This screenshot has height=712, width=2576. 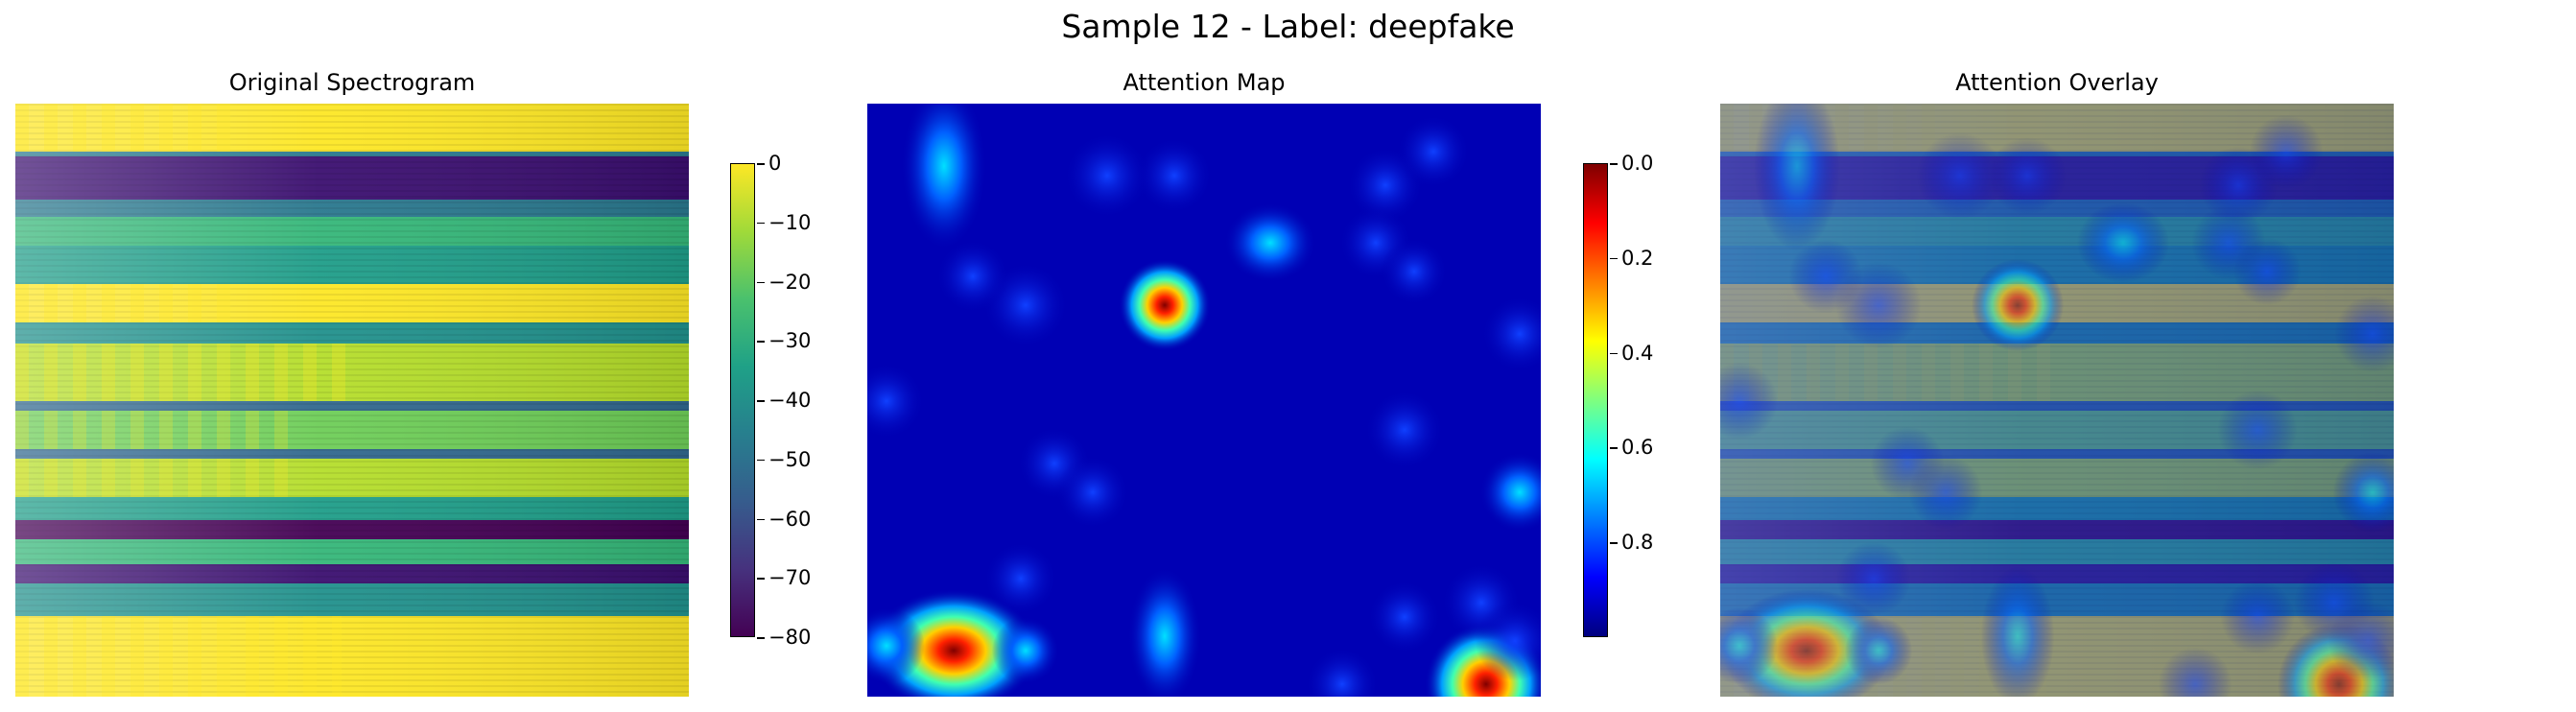 I want to click on colorbar-tick-label: −80, so click(x=784, y=637).